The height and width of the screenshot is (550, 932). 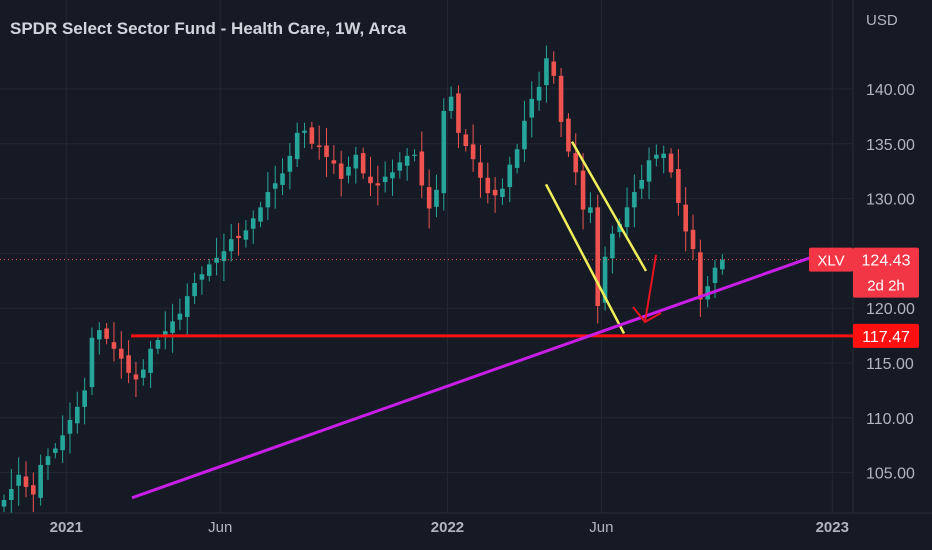 I want to click on last-price-label: 124.43, so click(x=886, y=261).